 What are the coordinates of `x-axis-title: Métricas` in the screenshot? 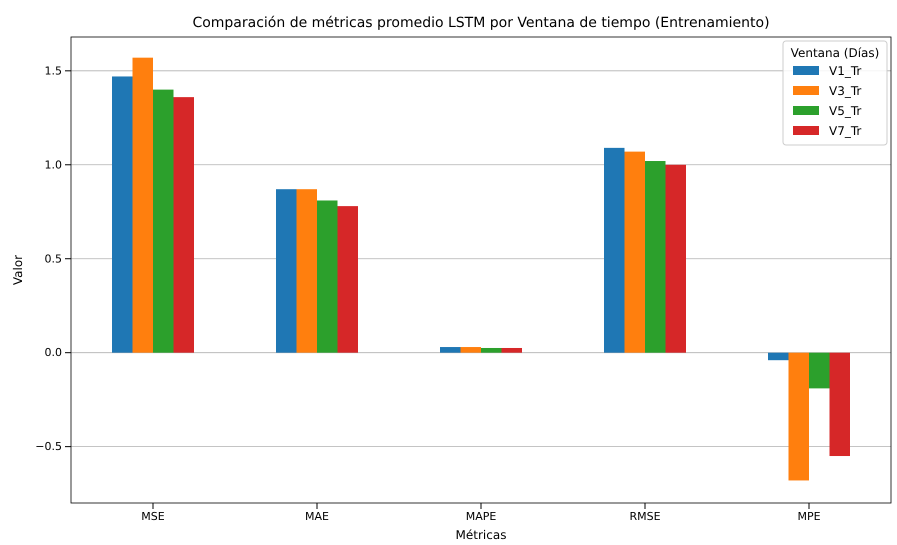 It's located at (481, 535).